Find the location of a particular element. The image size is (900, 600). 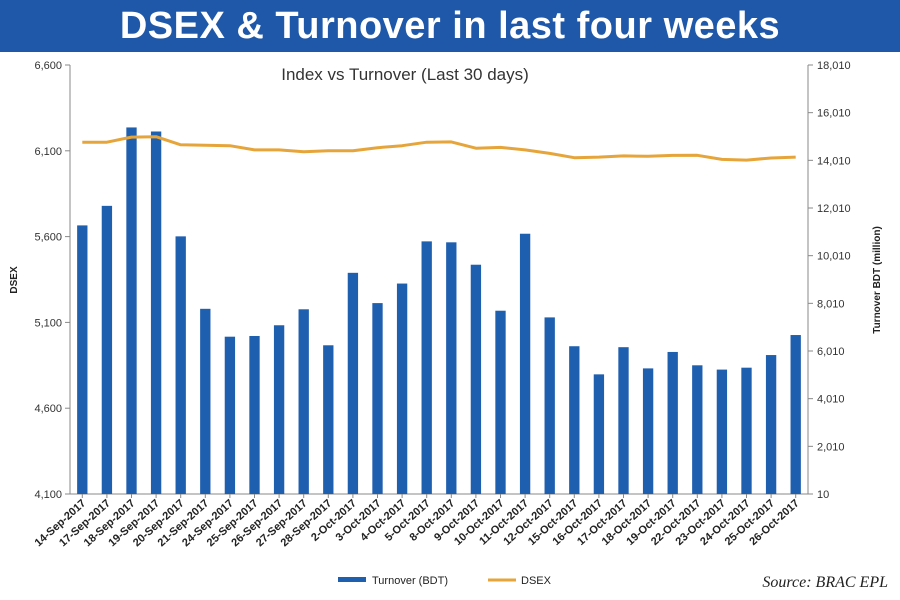

legend: Turnover (BDT) DSEX is located at coordinates (445, 581).